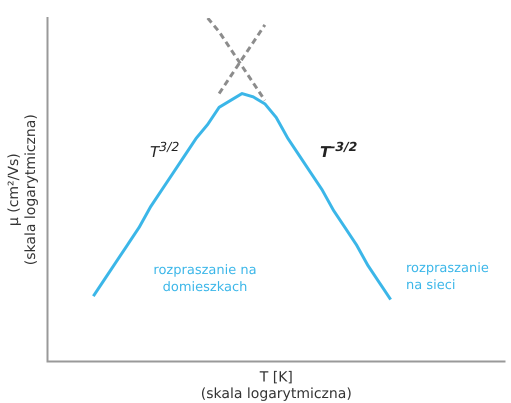  I want to click on annotation: T$^{3/2}$, so click(165, 149).